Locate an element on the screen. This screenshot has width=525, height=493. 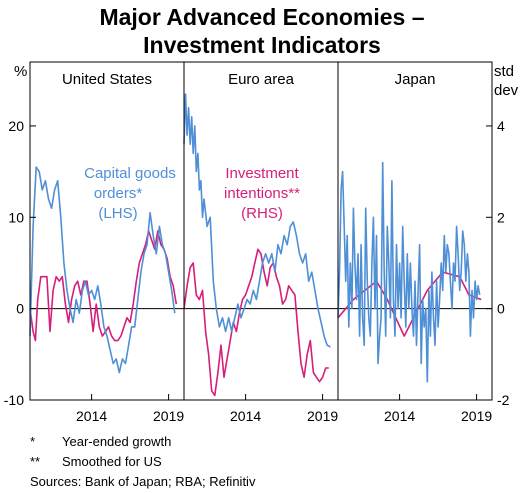
investment-intentions-annotation-line-1: Investment is located at coordinates (262, 173).